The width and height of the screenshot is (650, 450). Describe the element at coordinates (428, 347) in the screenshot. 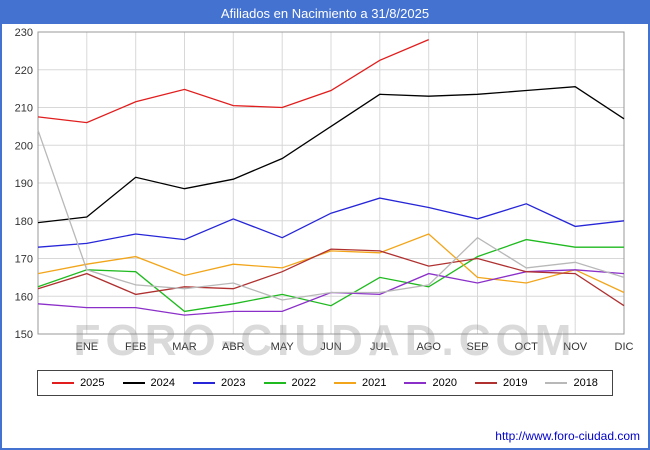

I see `svg-text: AGO` at that location.